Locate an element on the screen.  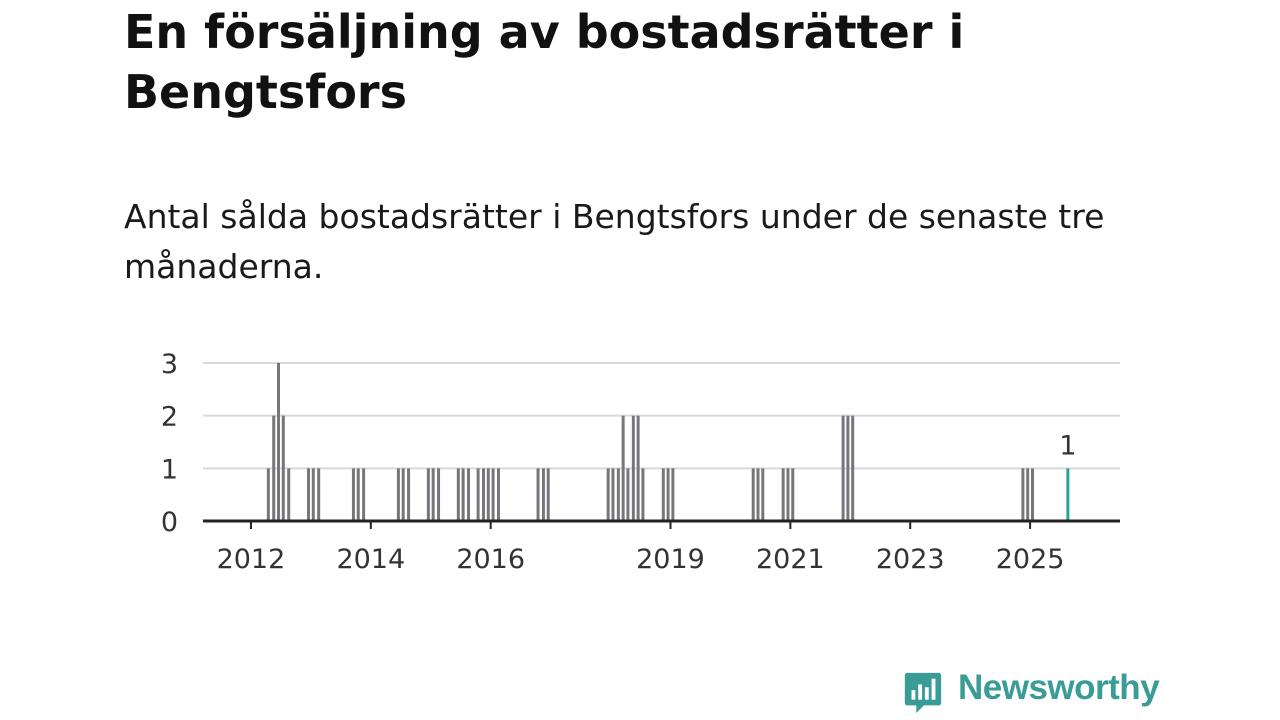
newsworthy-brand: Newsworthy is located at coordinates (1059, 687).